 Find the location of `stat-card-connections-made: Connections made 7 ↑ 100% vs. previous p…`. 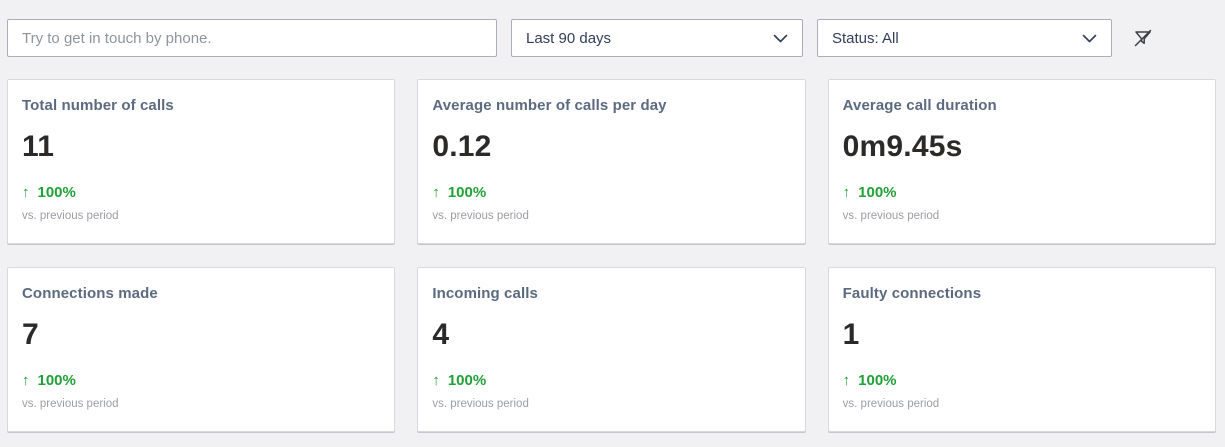

stat-card-connections-made: Connections made 7 ↑ 100% vs. previous p… is located at coordinates (201, 349).